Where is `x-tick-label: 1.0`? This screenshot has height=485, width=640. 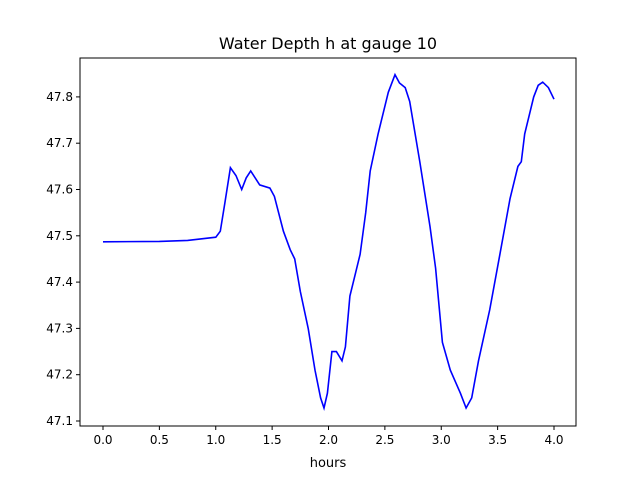
x-tick-label: 1.0 is located at coordinates (215, 440).